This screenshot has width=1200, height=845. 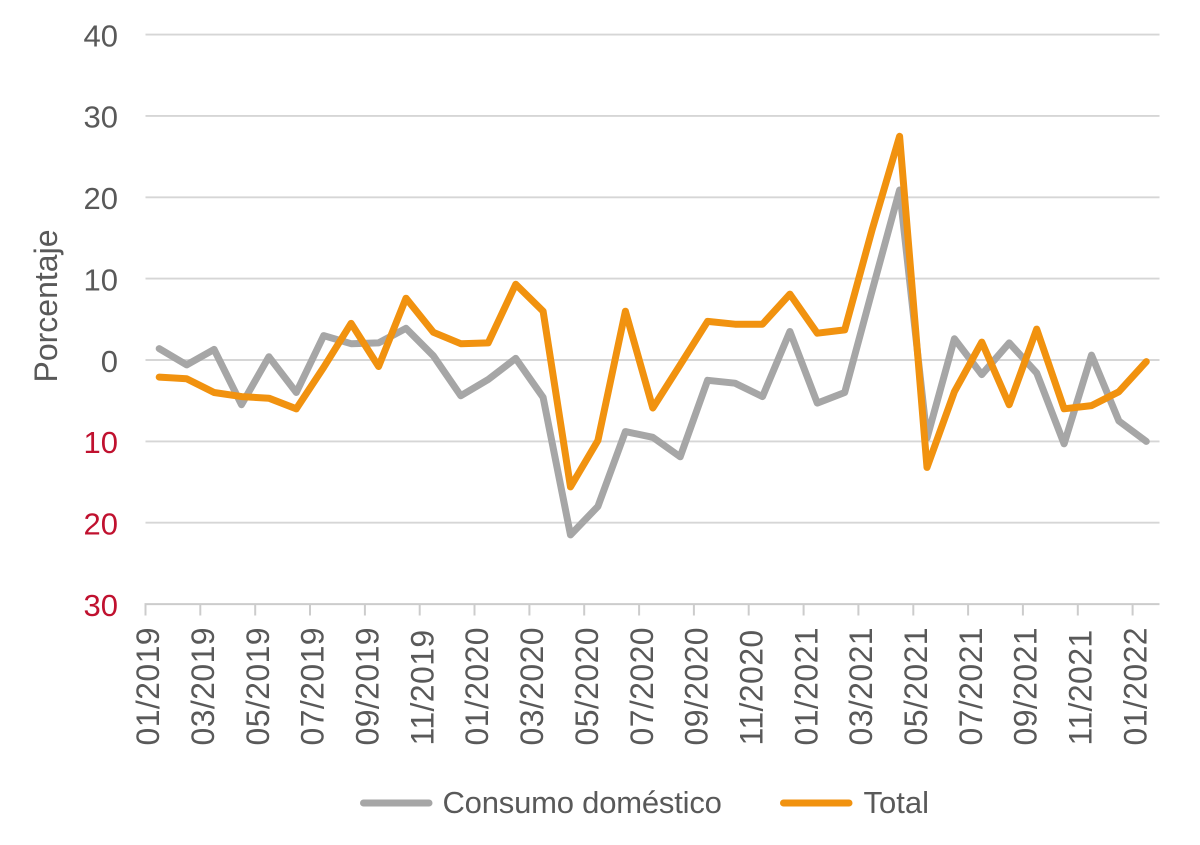 I want to click on svg-text: 11/2020, so click(x=752, y=687).